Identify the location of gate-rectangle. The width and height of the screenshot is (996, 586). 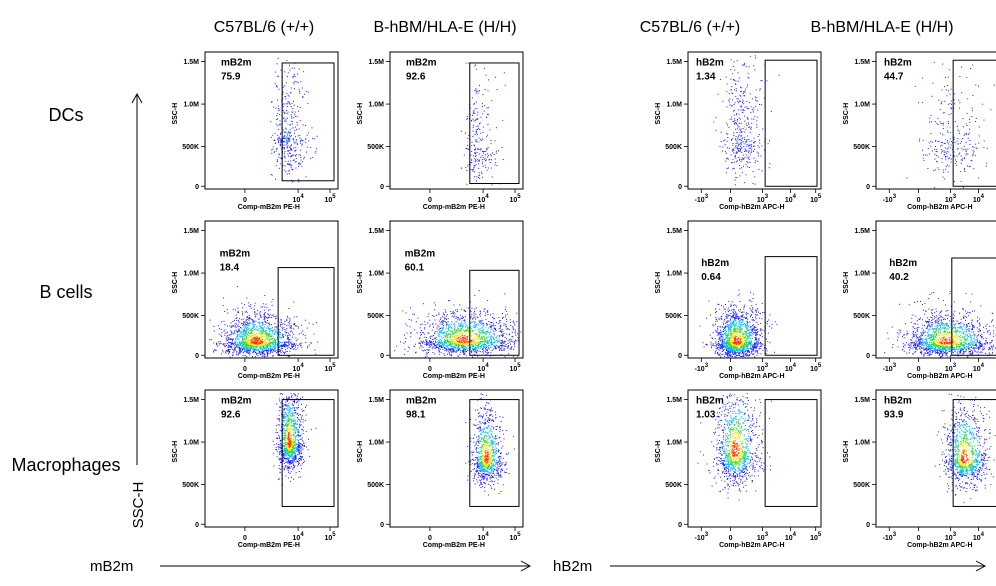
(306, 311).